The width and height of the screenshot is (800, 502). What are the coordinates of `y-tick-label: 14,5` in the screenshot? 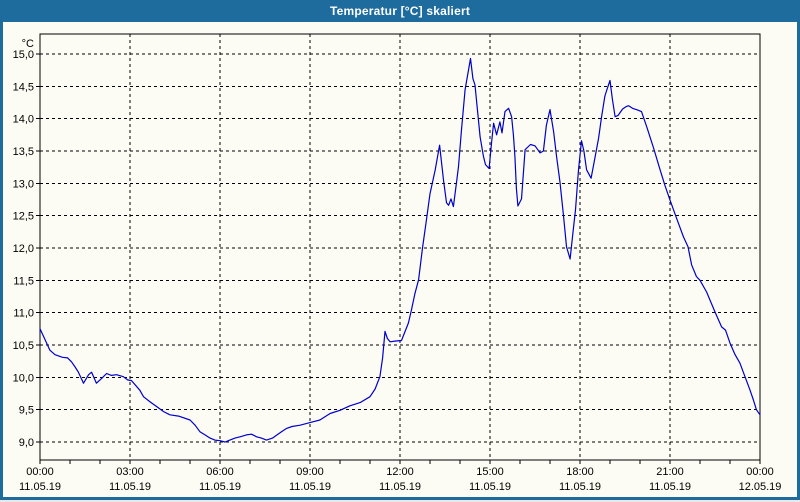 It's located at (23, 87).